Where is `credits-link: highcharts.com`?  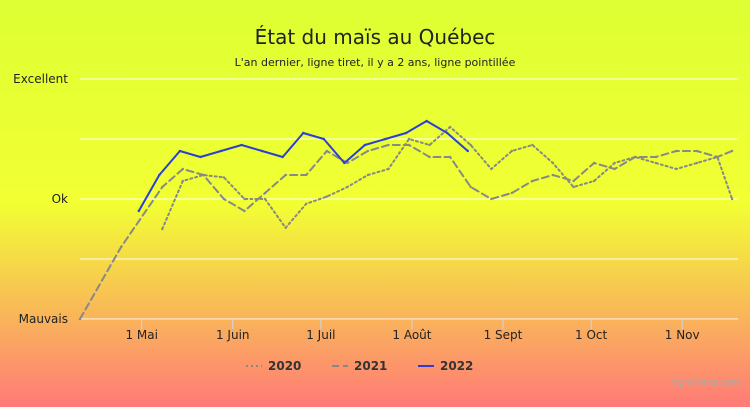
credits-link: highcharts.com is located at coordinates (705, 383).